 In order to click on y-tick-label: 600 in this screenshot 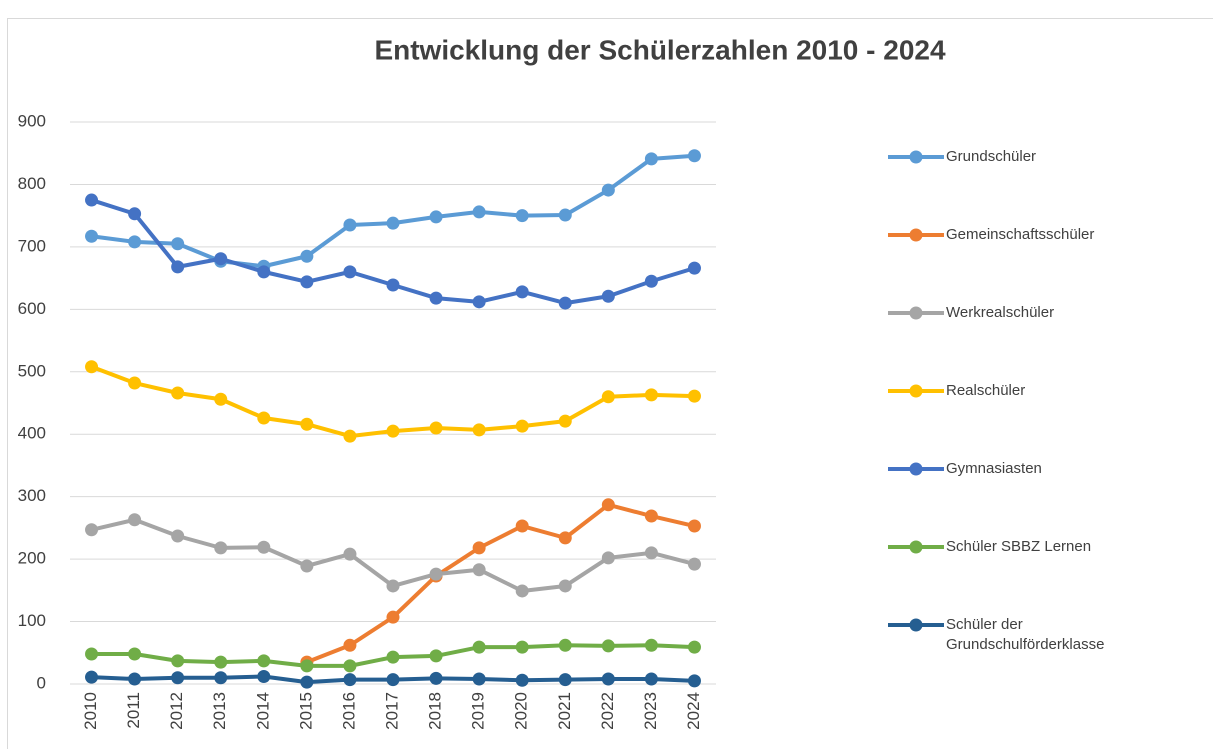, I will do `click(32, 308)`.